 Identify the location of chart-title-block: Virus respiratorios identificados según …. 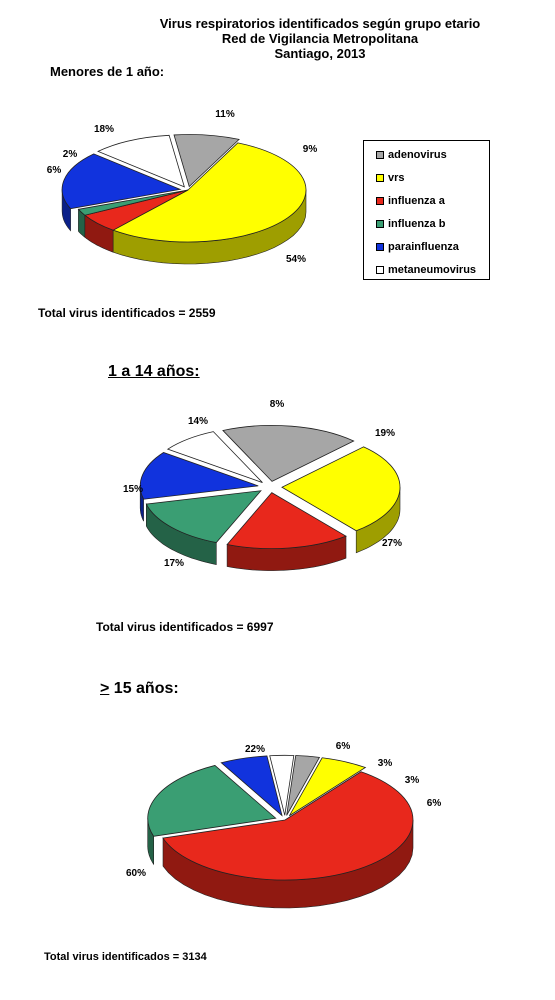
(320, 38).